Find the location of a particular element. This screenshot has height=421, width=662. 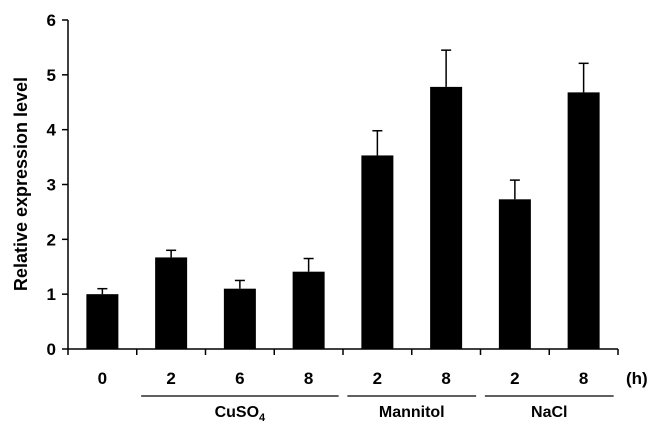

x-unit-label: (h) is located at coordinates (637, 378).